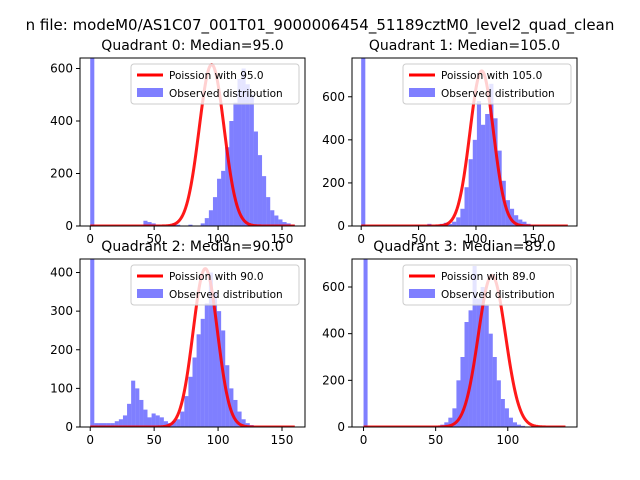  Describe the element at coordinates (464, 247) in the screenshot. I see `chart-title: Quadrant 3: Median=89.0` at that location.